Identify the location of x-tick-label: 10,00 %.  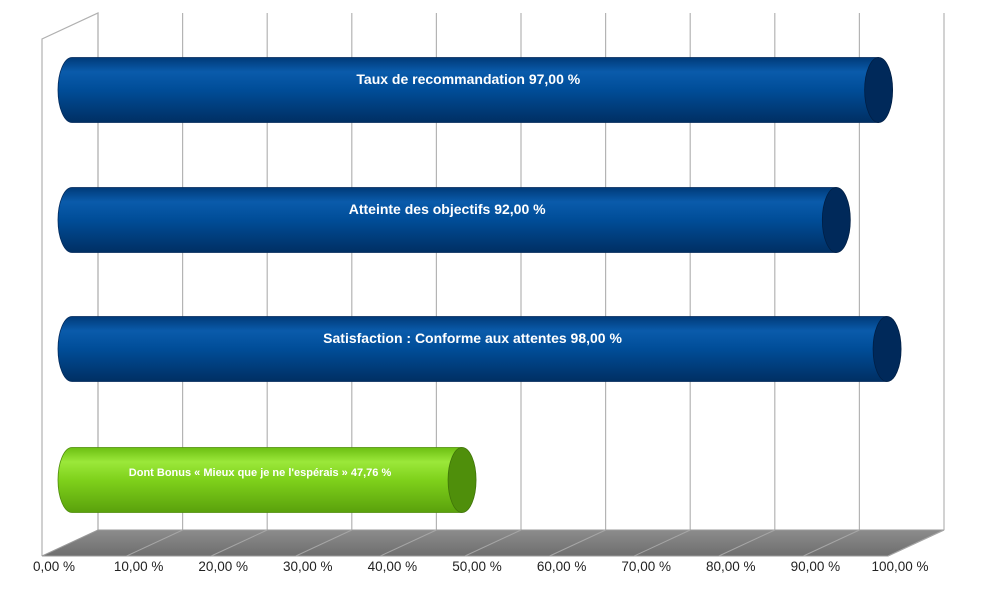
(139, 566).